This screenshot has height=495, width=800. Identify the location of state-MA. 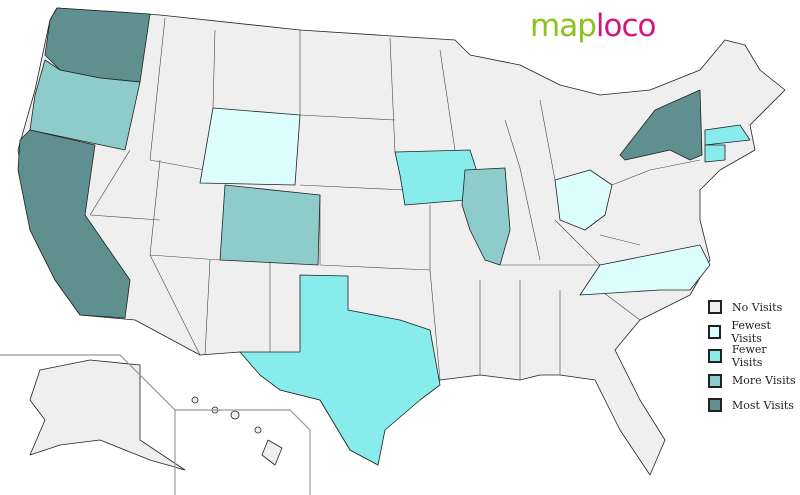
(727, 135).